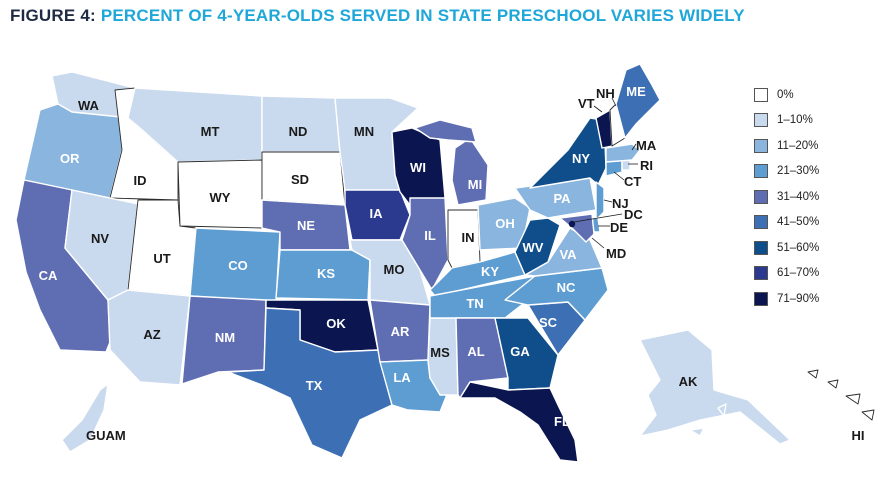 This screenshot has width=880, height=490. I want to click on state-MA, so click(623, 153).